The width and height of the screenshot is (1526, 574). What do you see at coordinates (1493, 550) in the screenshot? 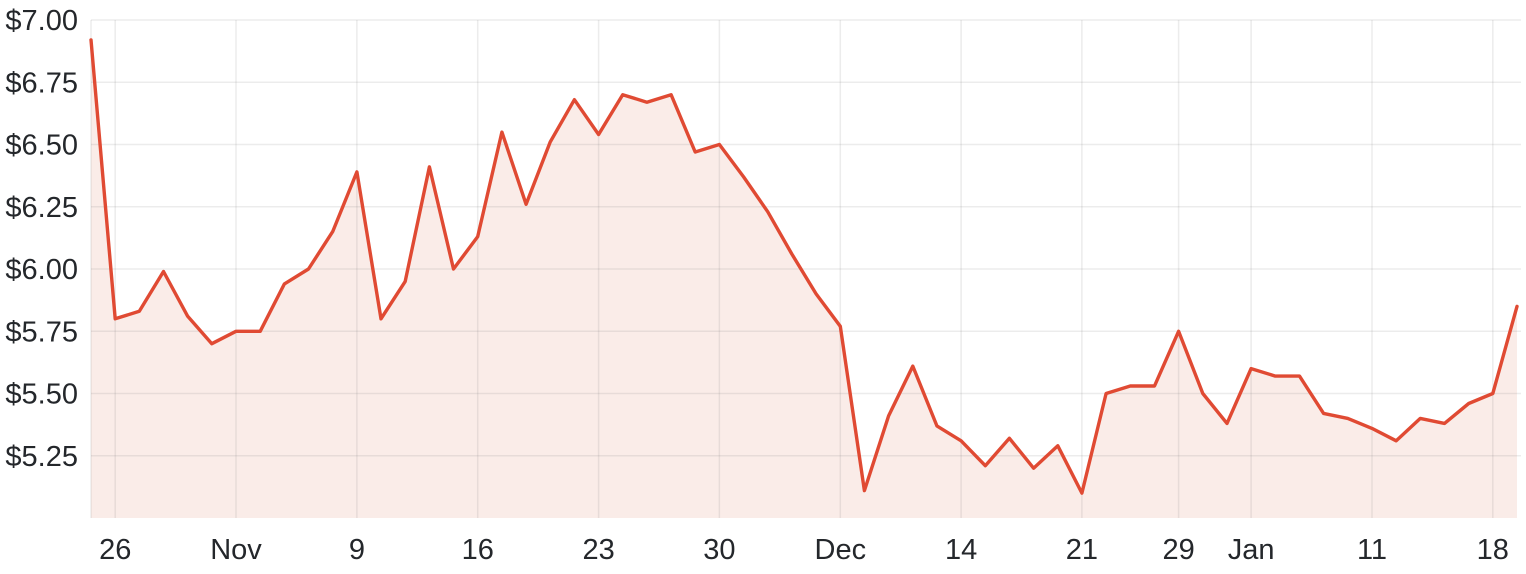
I see `x-axis-tick-label: 18` at bounding box center [1493, 550].